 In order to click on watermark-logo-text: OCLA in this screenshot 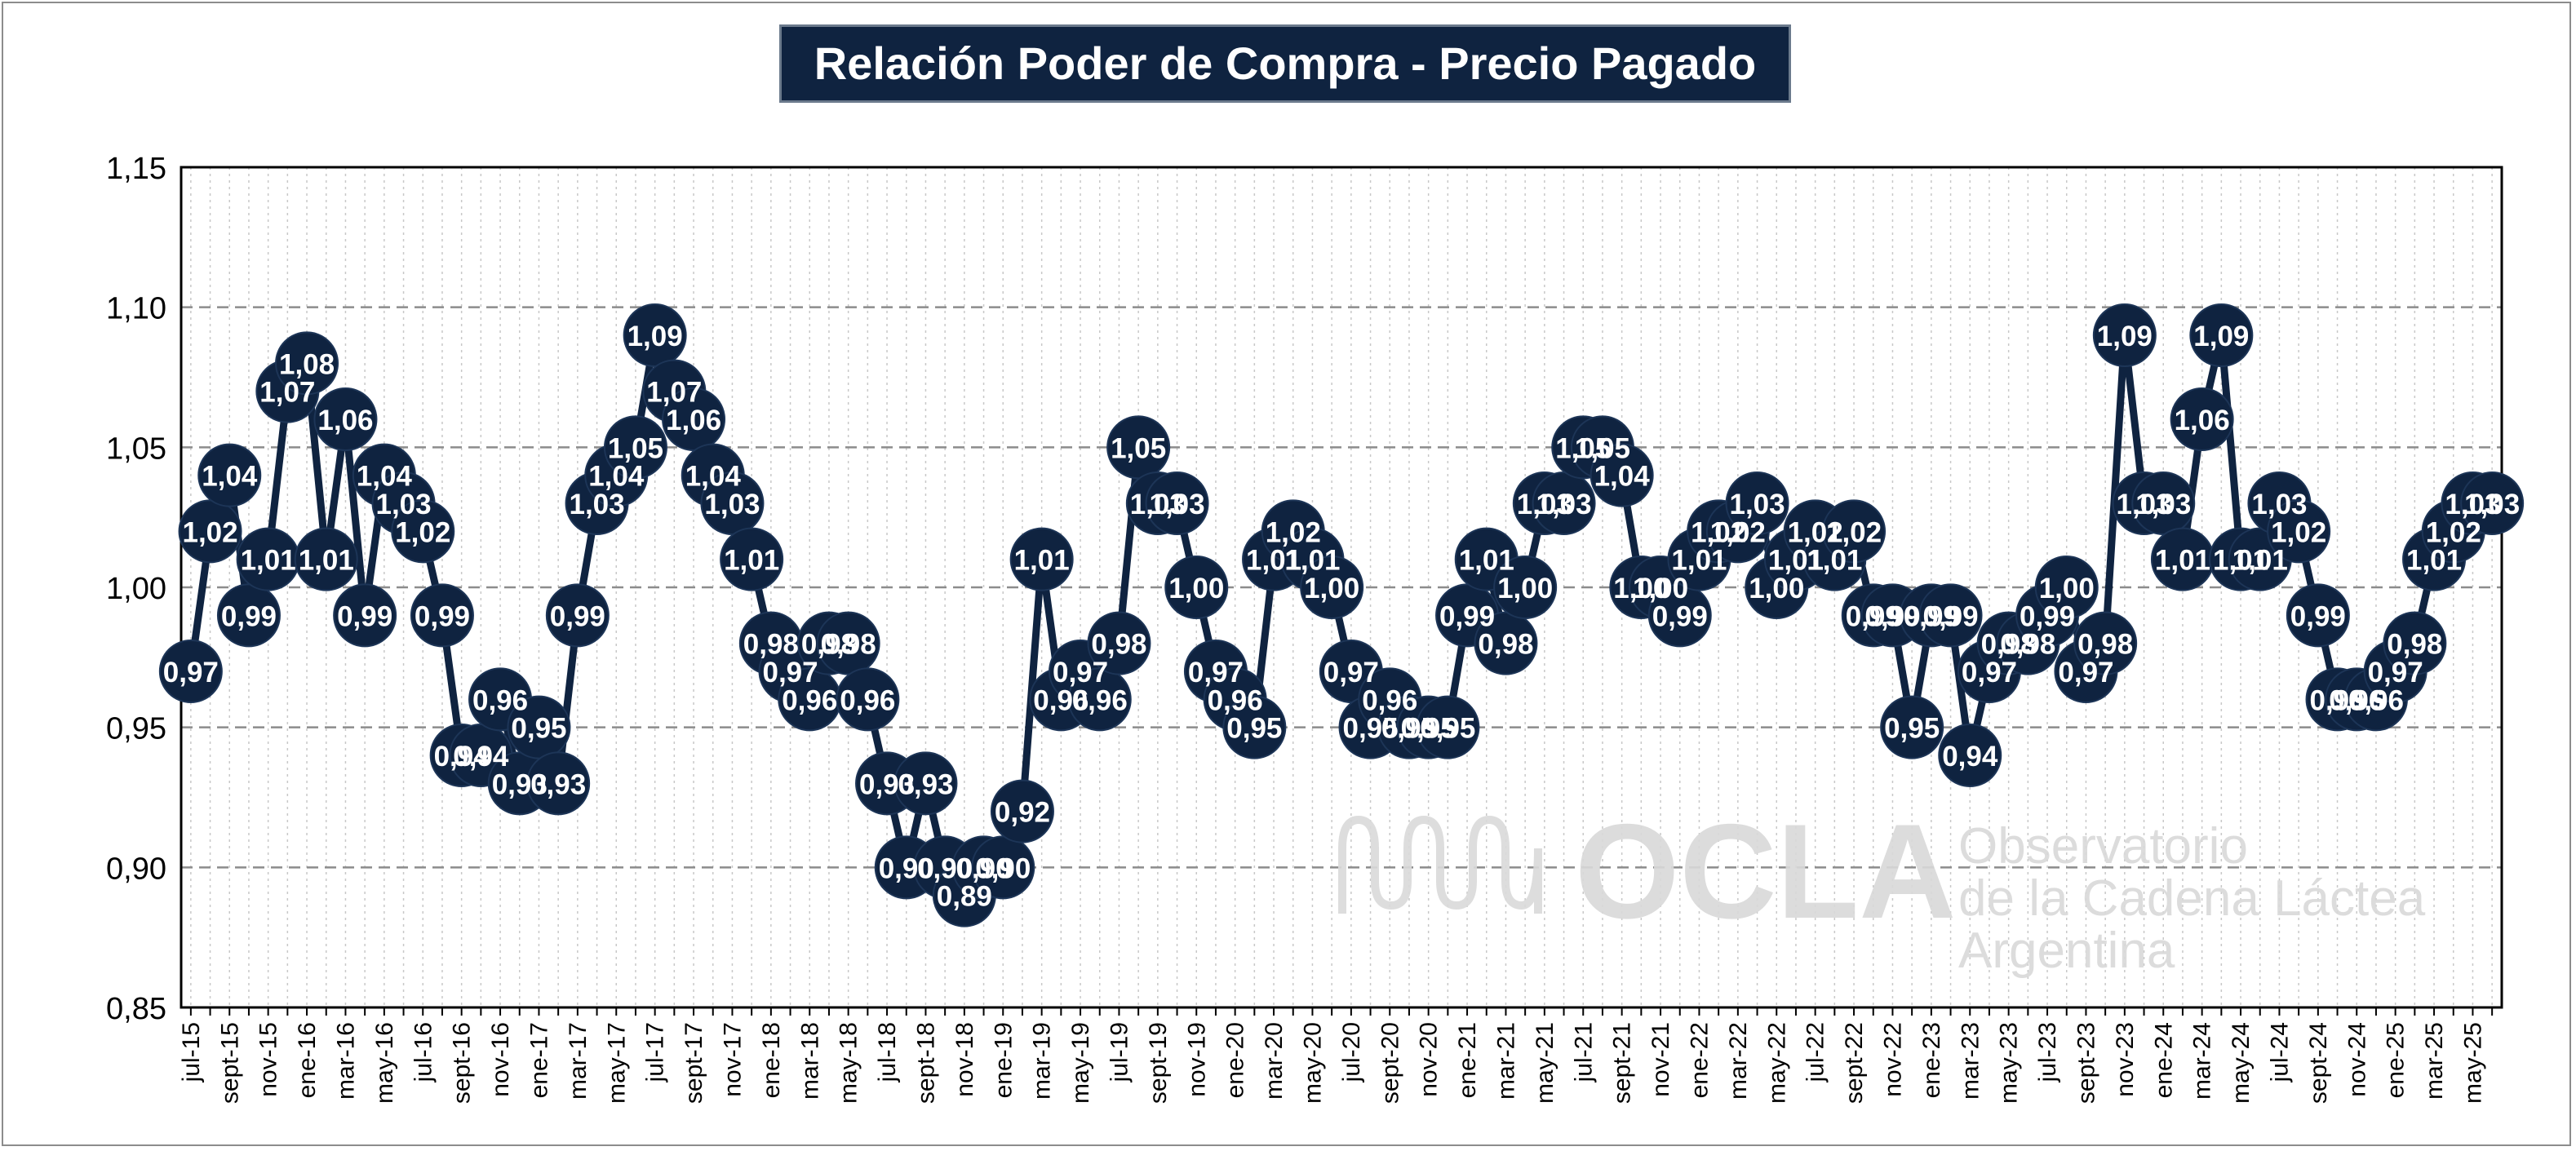, I will do `click(1766, 871)`.